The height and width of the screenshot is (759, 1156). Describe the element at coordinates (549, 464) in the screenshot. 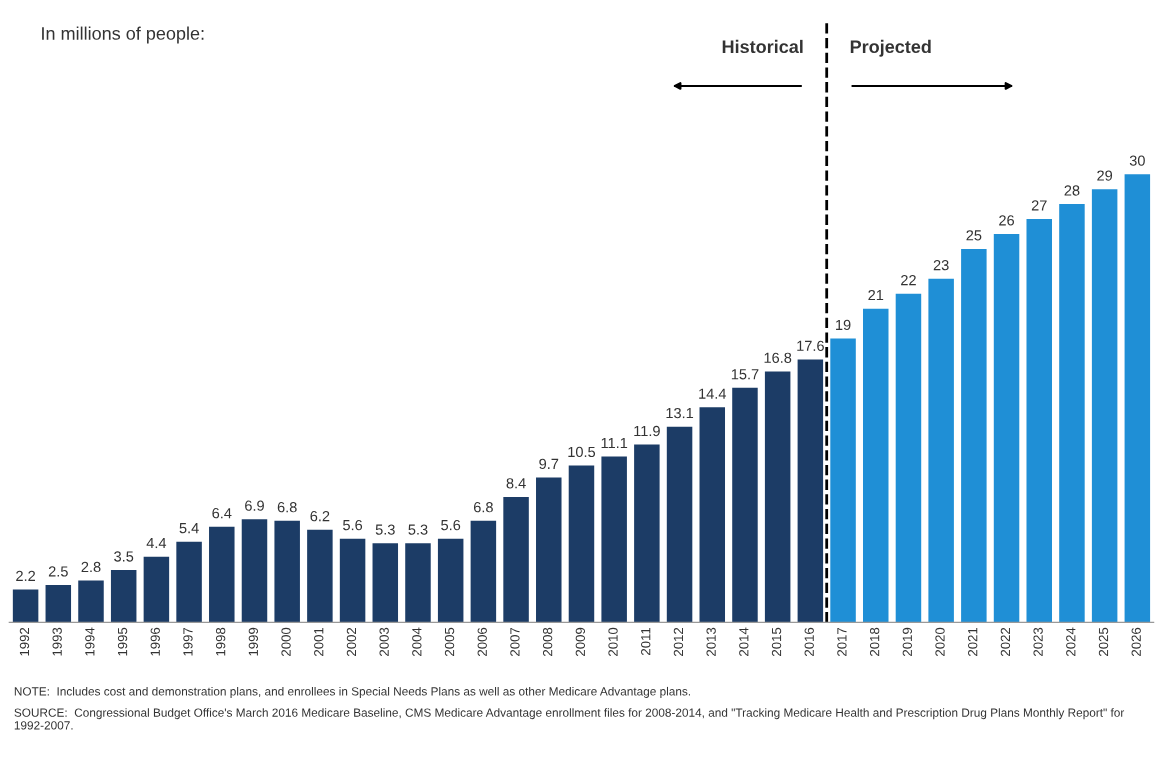

I see `data-label: 9.7` at that location.